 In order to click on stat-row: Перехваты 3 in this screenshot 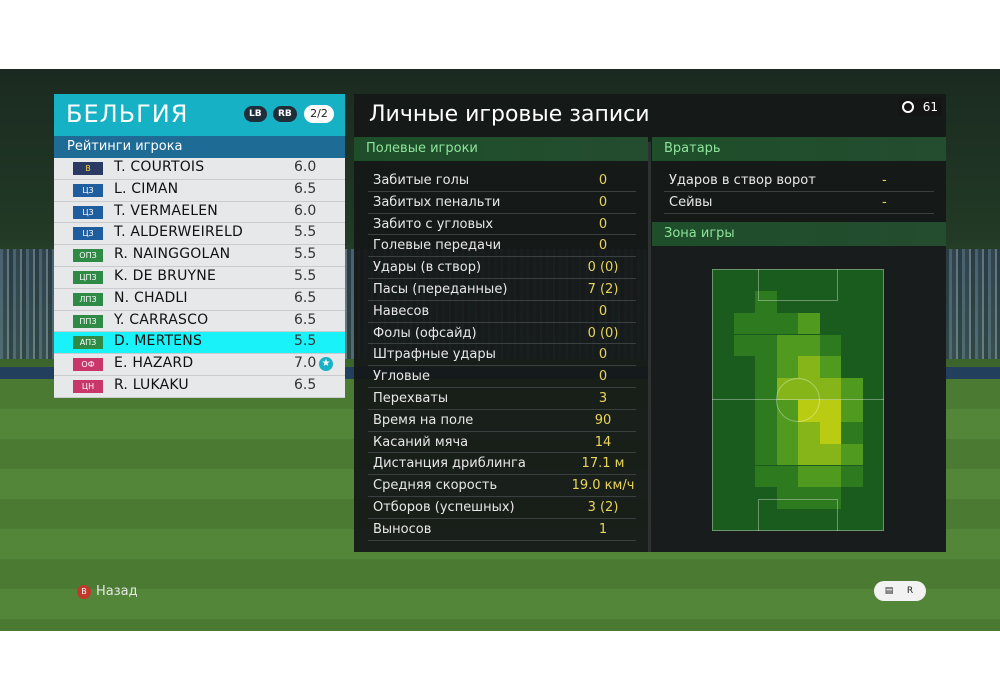, I will do `click(502, 399)`.